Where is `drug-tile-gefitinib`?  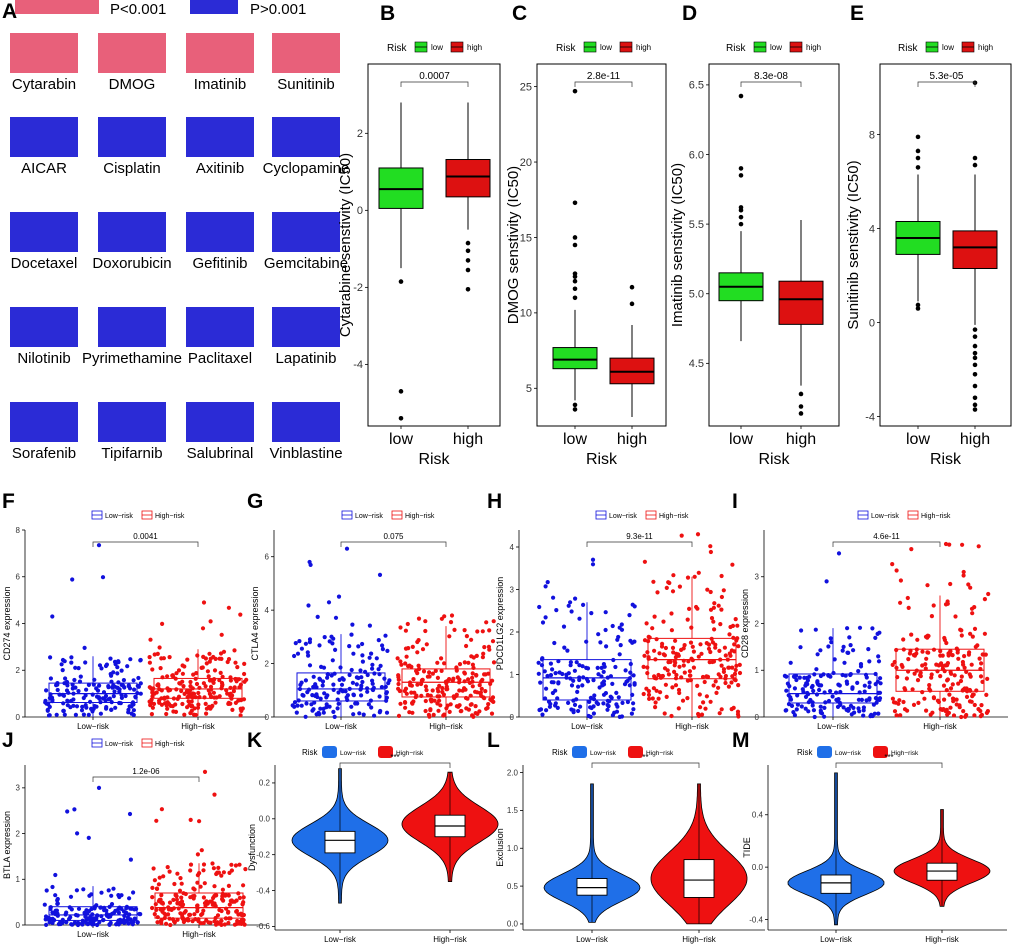
drug-tile-gefitinib is located at coordinates (220, 232).